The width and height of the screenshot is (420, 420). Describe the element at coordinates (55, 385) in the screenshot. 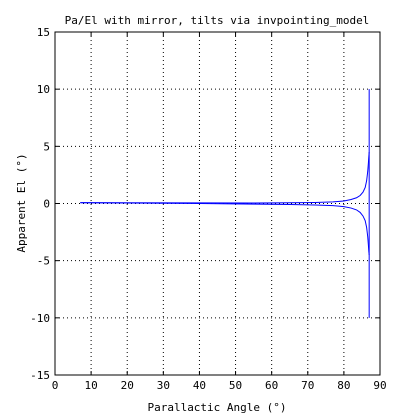

I see `x-tick-label: 0` at that location.